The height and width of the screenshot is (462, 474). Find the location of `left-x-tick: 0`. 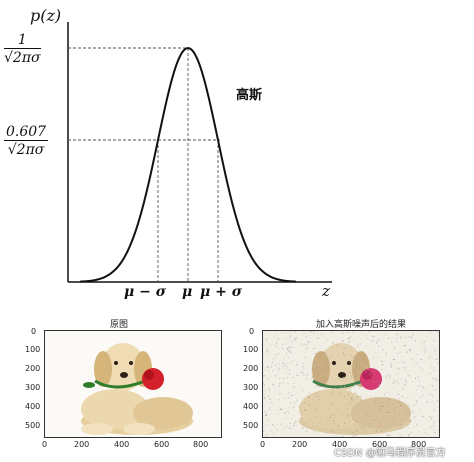

left-x-tick: 0 is located at coordinates (45, 444).